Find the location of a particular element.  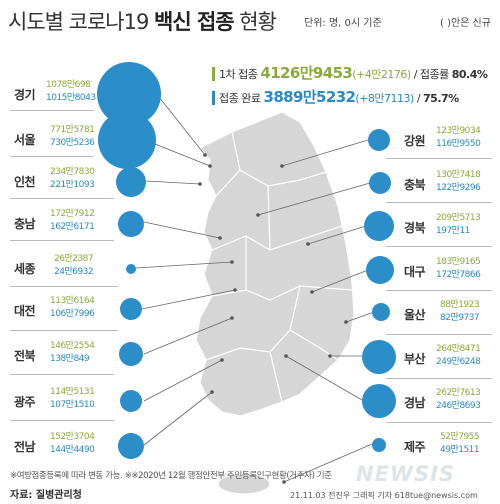

region-label-incheon: 인천 is located at coordinates (25, 182).